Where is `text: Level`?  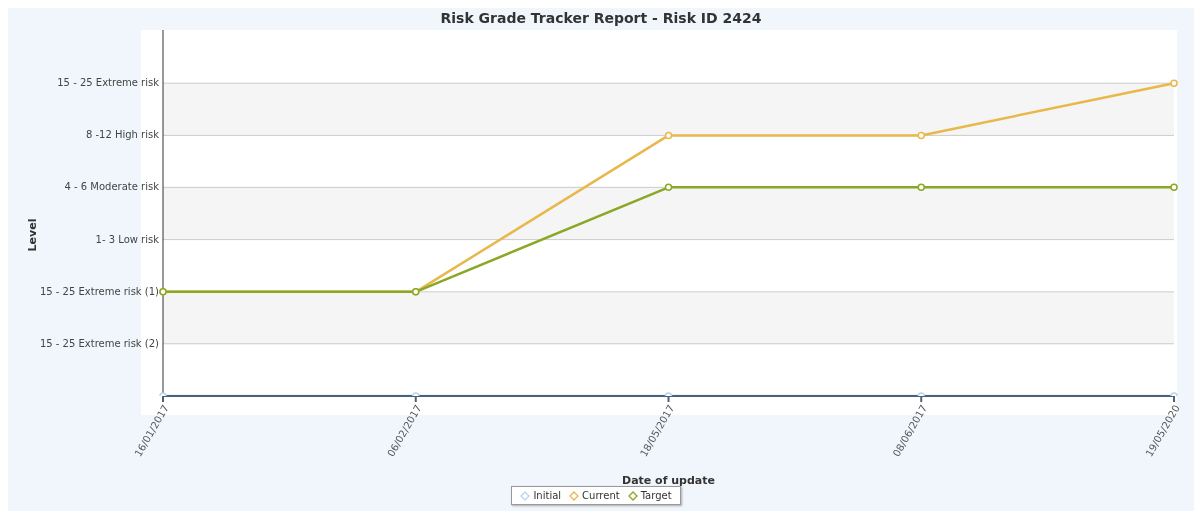 text: Level is located at coordinates (32, 235).